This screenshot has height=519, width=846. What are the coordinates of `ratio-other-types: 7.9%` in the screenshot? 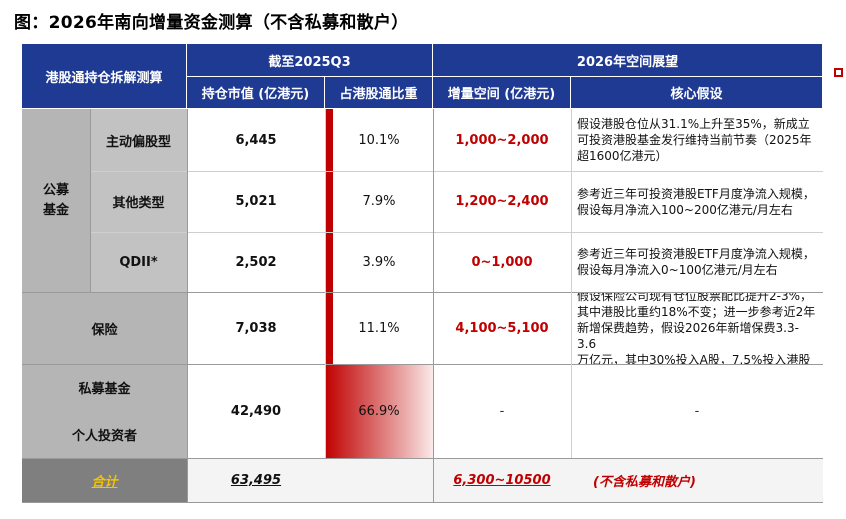 It's located at (379, 201).